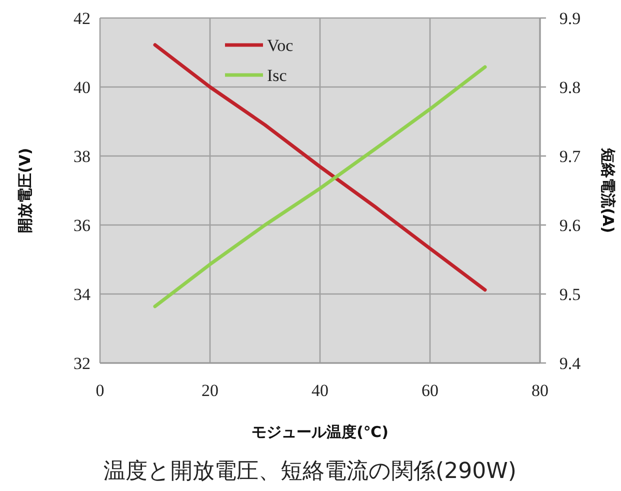 The height and width of the screenshot is (491, 621). What do you see at coordinates (280, 45) in the screenshot?
I see `legend-label: Voc` at bounding box center [280, 45].